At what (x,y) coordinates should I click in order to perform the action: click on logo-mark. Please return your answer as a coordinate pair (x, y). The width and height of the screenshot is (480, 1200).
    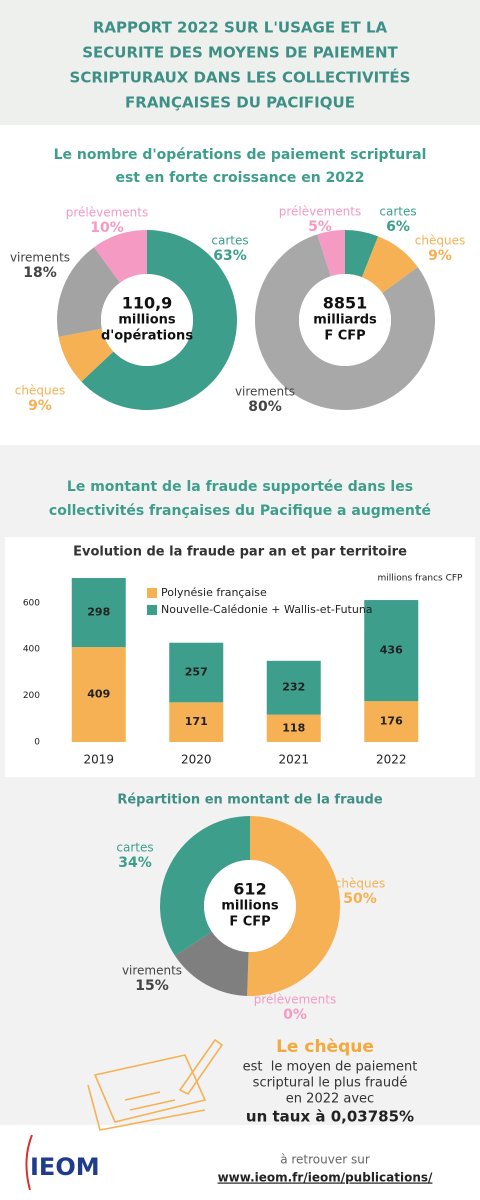
    Looking at the image, I should click on (29, 1162).